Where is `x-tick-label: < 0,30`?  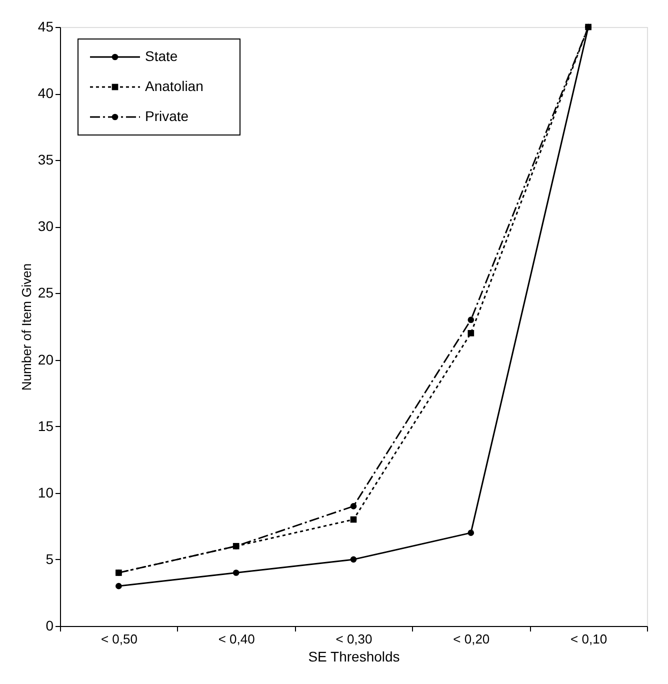
x-tick-label: < 0,30 is located at coordinates (354, 639).